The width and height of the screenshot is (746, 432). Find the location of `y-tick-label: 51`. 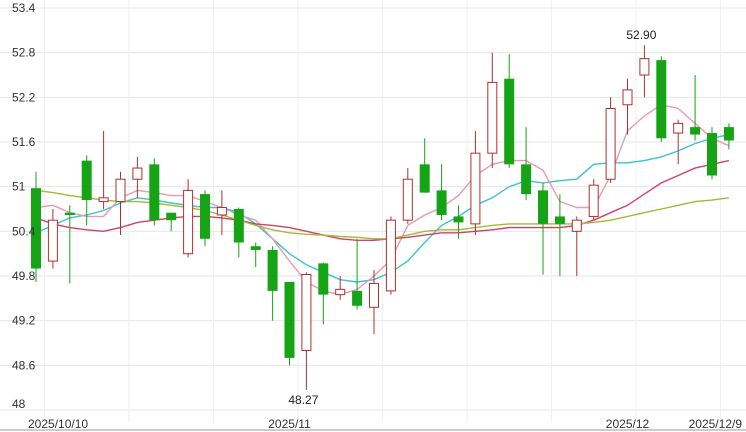

y-tick-label: 51 is located at coordinates (19, 187).